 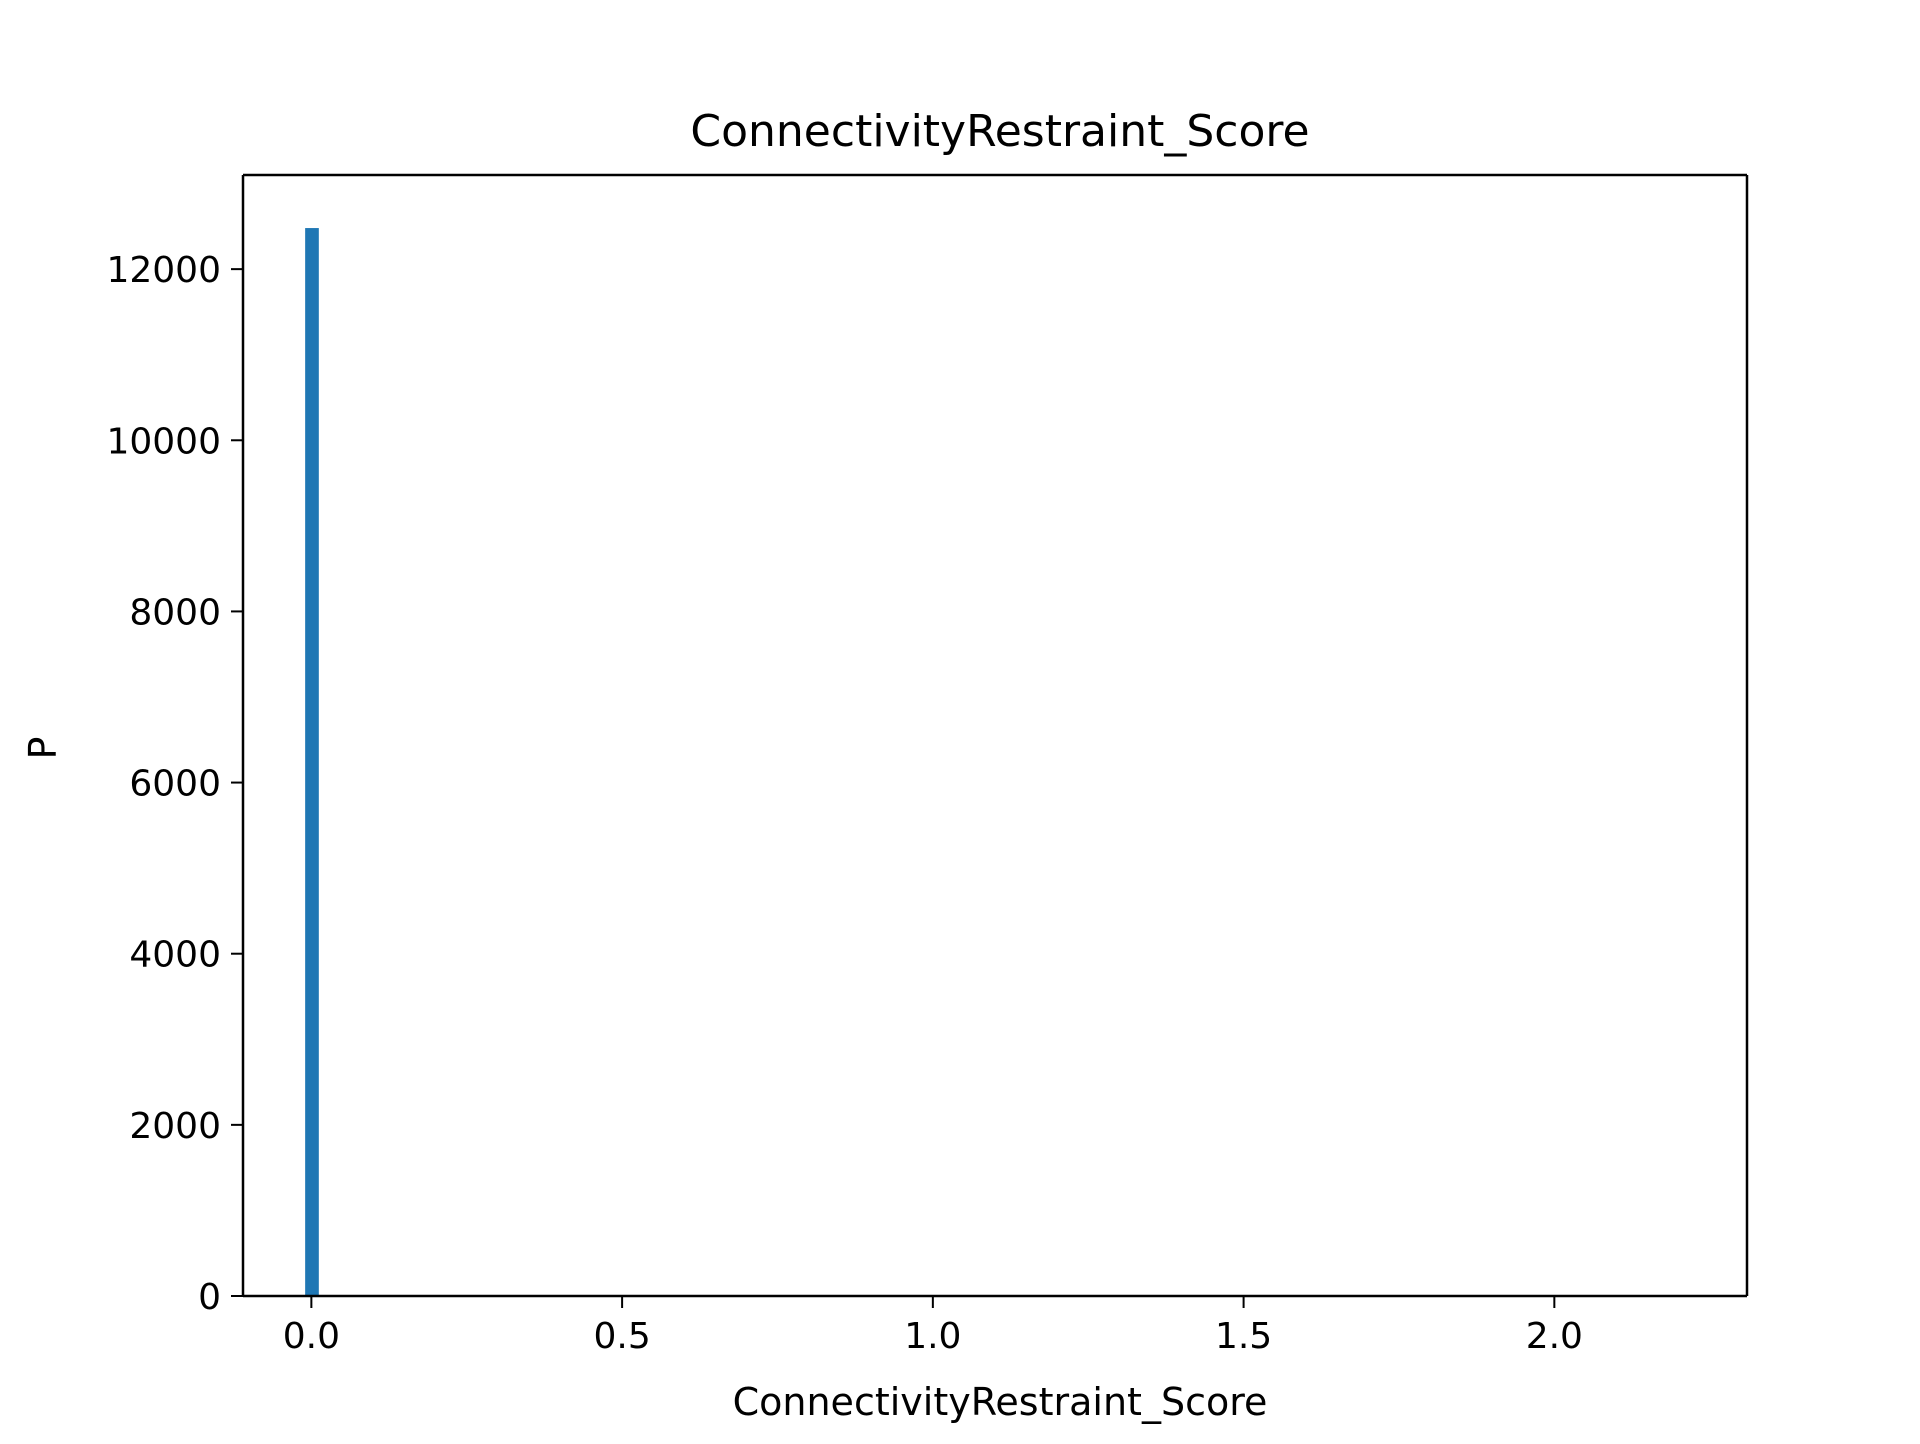 I want to click on x-tick-label: 1.0, so click(x=932, y=1336).